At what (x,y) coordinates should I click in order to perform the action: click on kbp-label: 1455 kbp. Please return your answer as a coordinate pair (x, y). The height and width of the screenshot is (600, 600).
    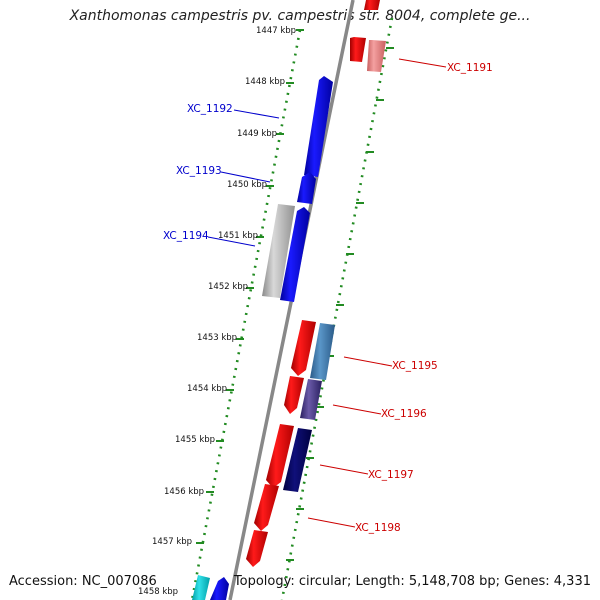
    Looking at the image, I should click on (195, 440).